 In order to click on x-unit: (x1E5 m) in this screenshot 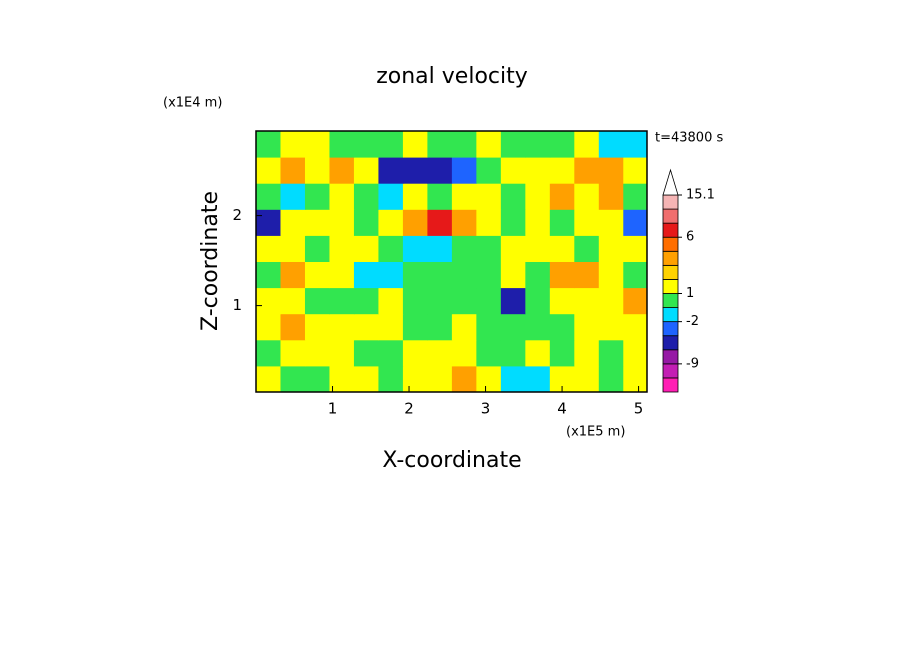, I will do `click(595, 432)`.